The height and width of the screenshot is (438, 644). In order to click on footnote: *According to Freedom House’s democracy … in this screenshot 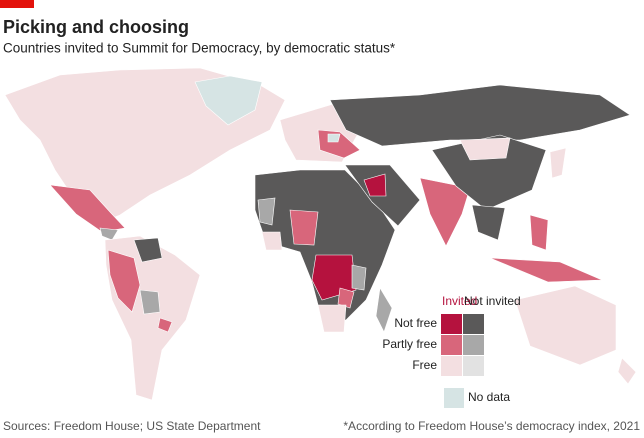, I will do `click(491, 426)`.